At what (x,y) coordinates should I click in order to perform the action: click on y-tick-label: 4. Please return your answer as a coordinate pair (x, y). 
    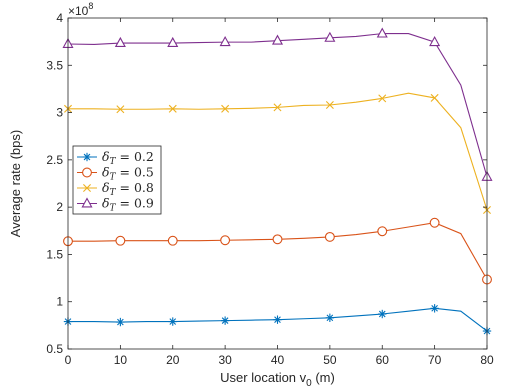
    Looking at the image, I should click on (59, 18).